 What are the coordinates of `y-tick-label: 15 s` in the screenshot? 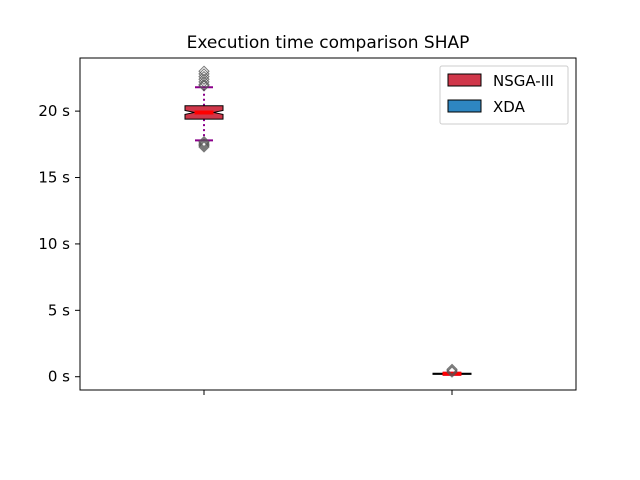 It's located at (54, 178).